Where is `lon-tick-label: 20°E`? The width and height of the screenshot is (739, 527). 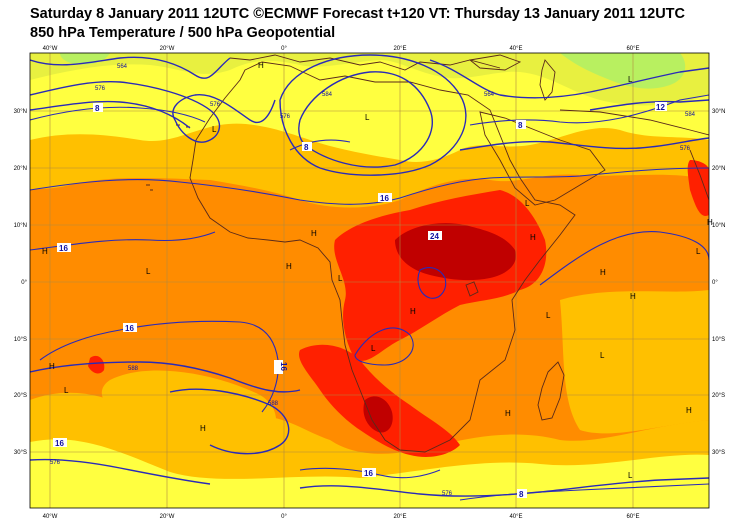
lon-tick-label: 20°E is located at coordinates (399, 49).